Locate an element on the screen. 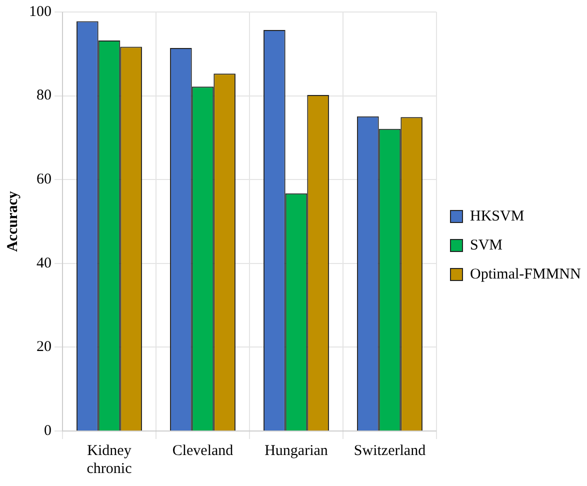  y-tick-label: 0 is located at coordinates (48, 430).